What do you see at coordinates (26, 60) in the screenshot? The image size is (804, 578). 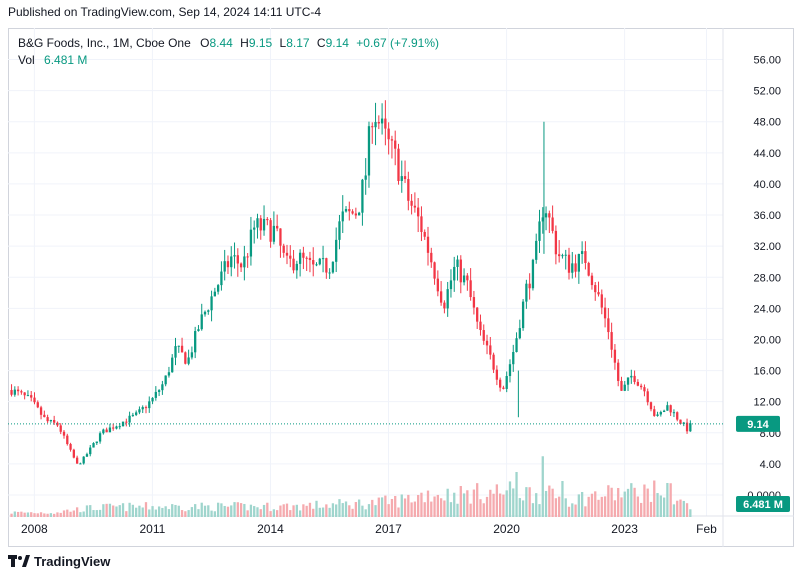 I see `volume-label: Vol` at bounding box center [26, 60].